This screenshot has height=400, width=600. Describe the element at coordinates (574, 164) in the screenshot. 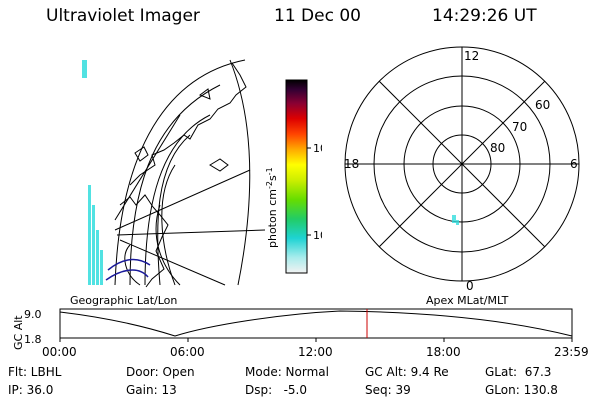

I see `mlt-label-6: 6` at that location.